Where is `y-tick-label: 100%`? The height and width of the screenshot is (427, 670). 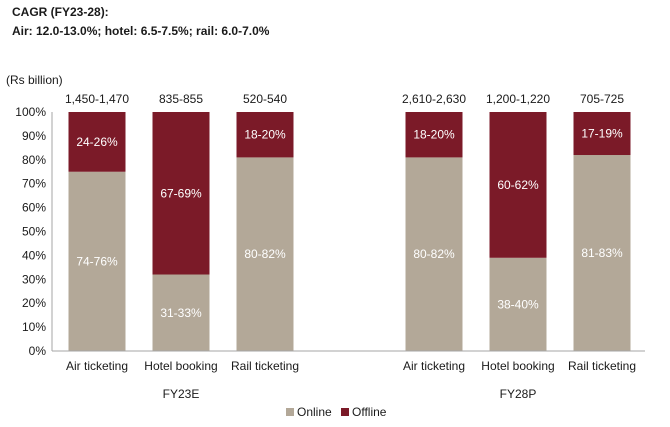
y-tick-label: 100% is located at coordinates (30, 112).